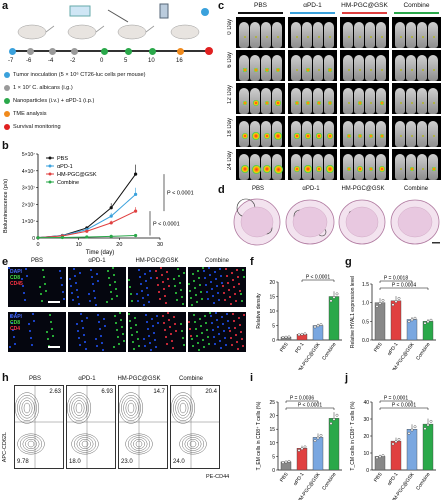 The image size is (442, 500). What do you see at coordinates (5, 262) in the screenshot?
I see `panel-label-e: e` at bounding box center [5, 262].